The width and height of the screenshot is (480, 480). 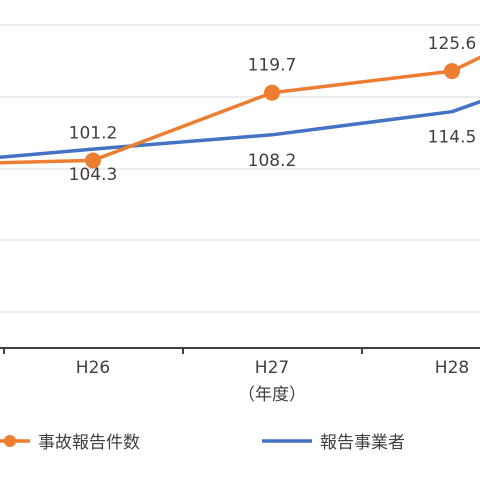 What do you see at coordinates (89, 443) in the screenshot?
I see `legend-label-incident-reports: 事故報告件数` at bounding box center [89, 443].